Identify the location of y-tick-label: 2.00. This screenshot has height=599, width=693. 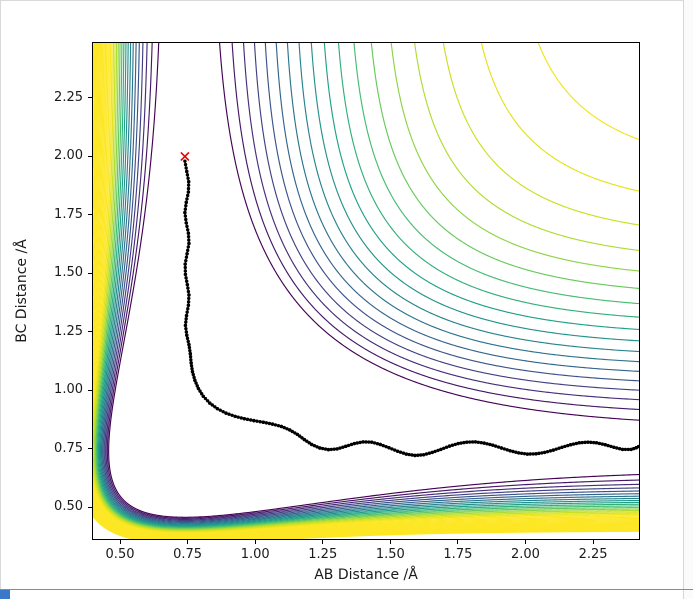
(68, 156).